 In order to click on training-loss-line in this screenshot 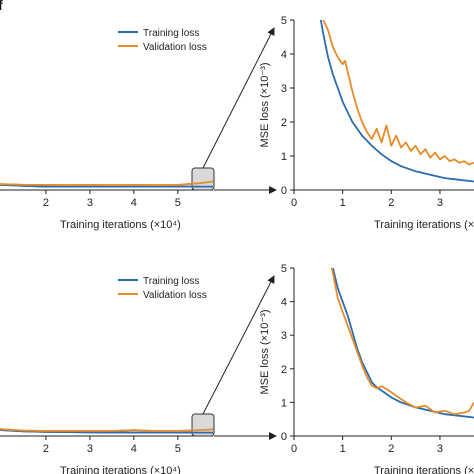, I will do `click(396, 101)`.